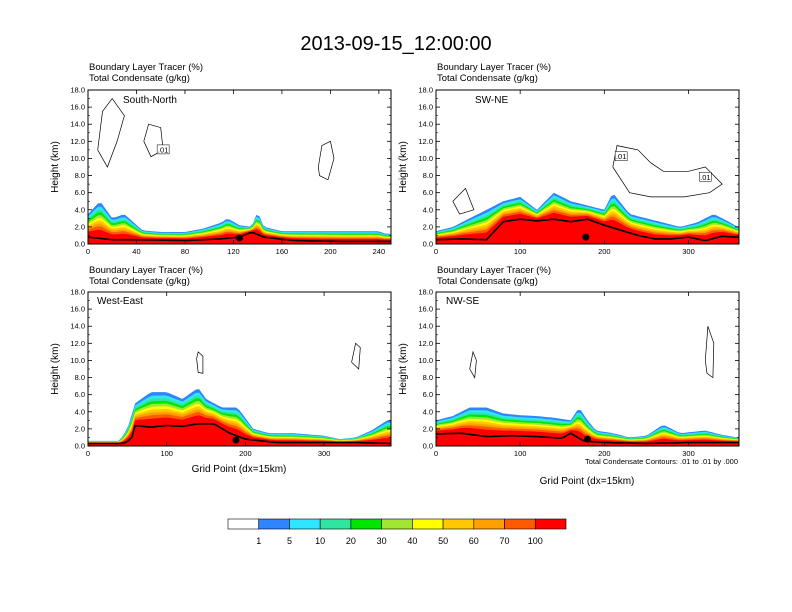 This screenshot has height=612, width=792. Describe the element at coordinates (474, 541) in the screenshot. I see `colorbar-label: 60` at that location.